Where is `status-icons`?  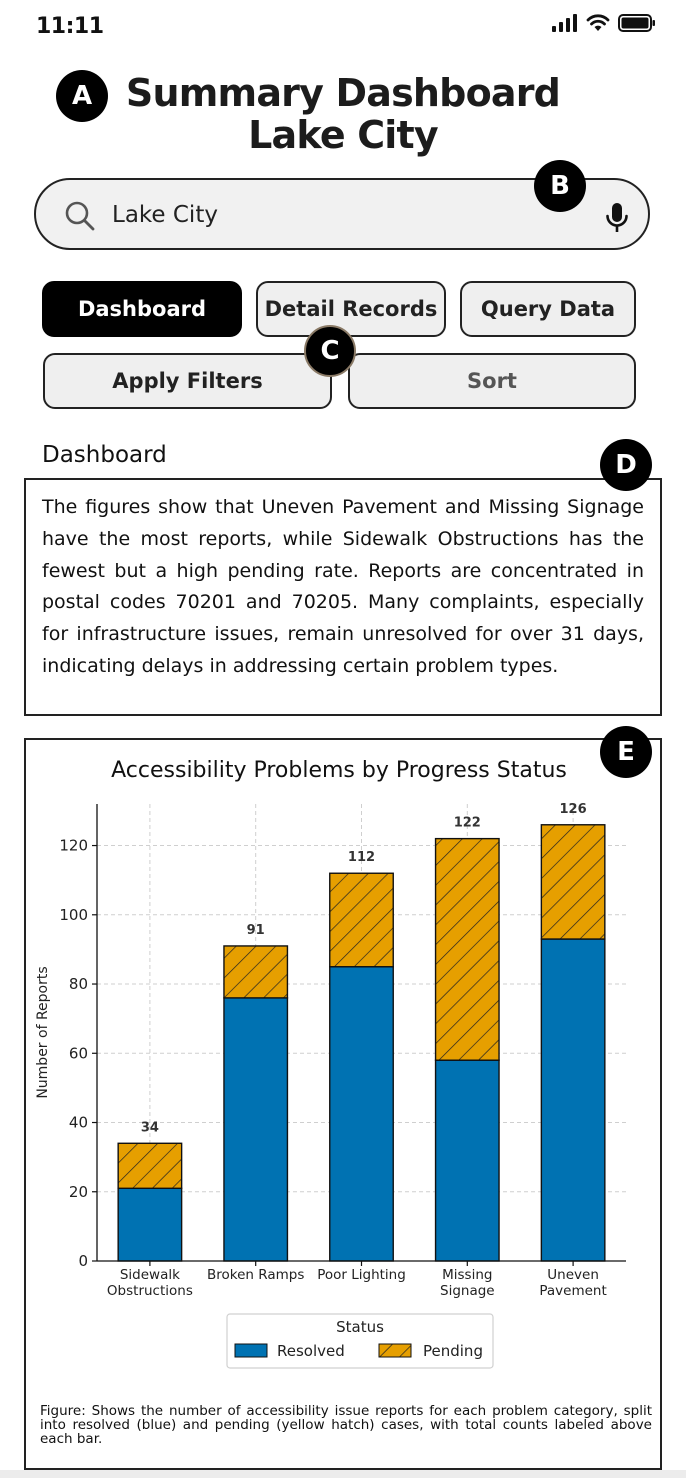 status-icons is located at coordinates (604, 23).